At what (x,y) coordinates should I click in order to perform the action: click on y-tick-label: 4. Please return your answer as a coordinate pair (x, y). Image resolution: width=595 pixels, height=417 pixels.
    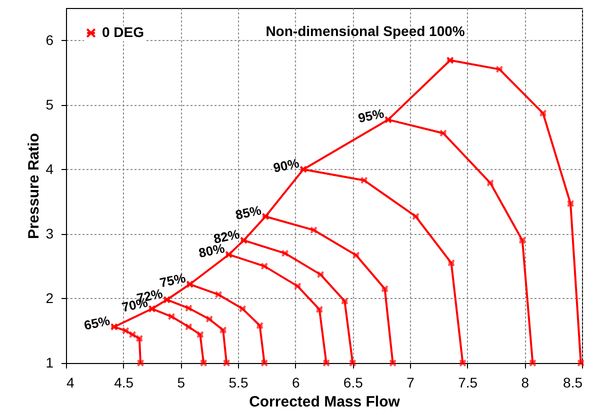
    Looking at the image, I should click on (50, 168).